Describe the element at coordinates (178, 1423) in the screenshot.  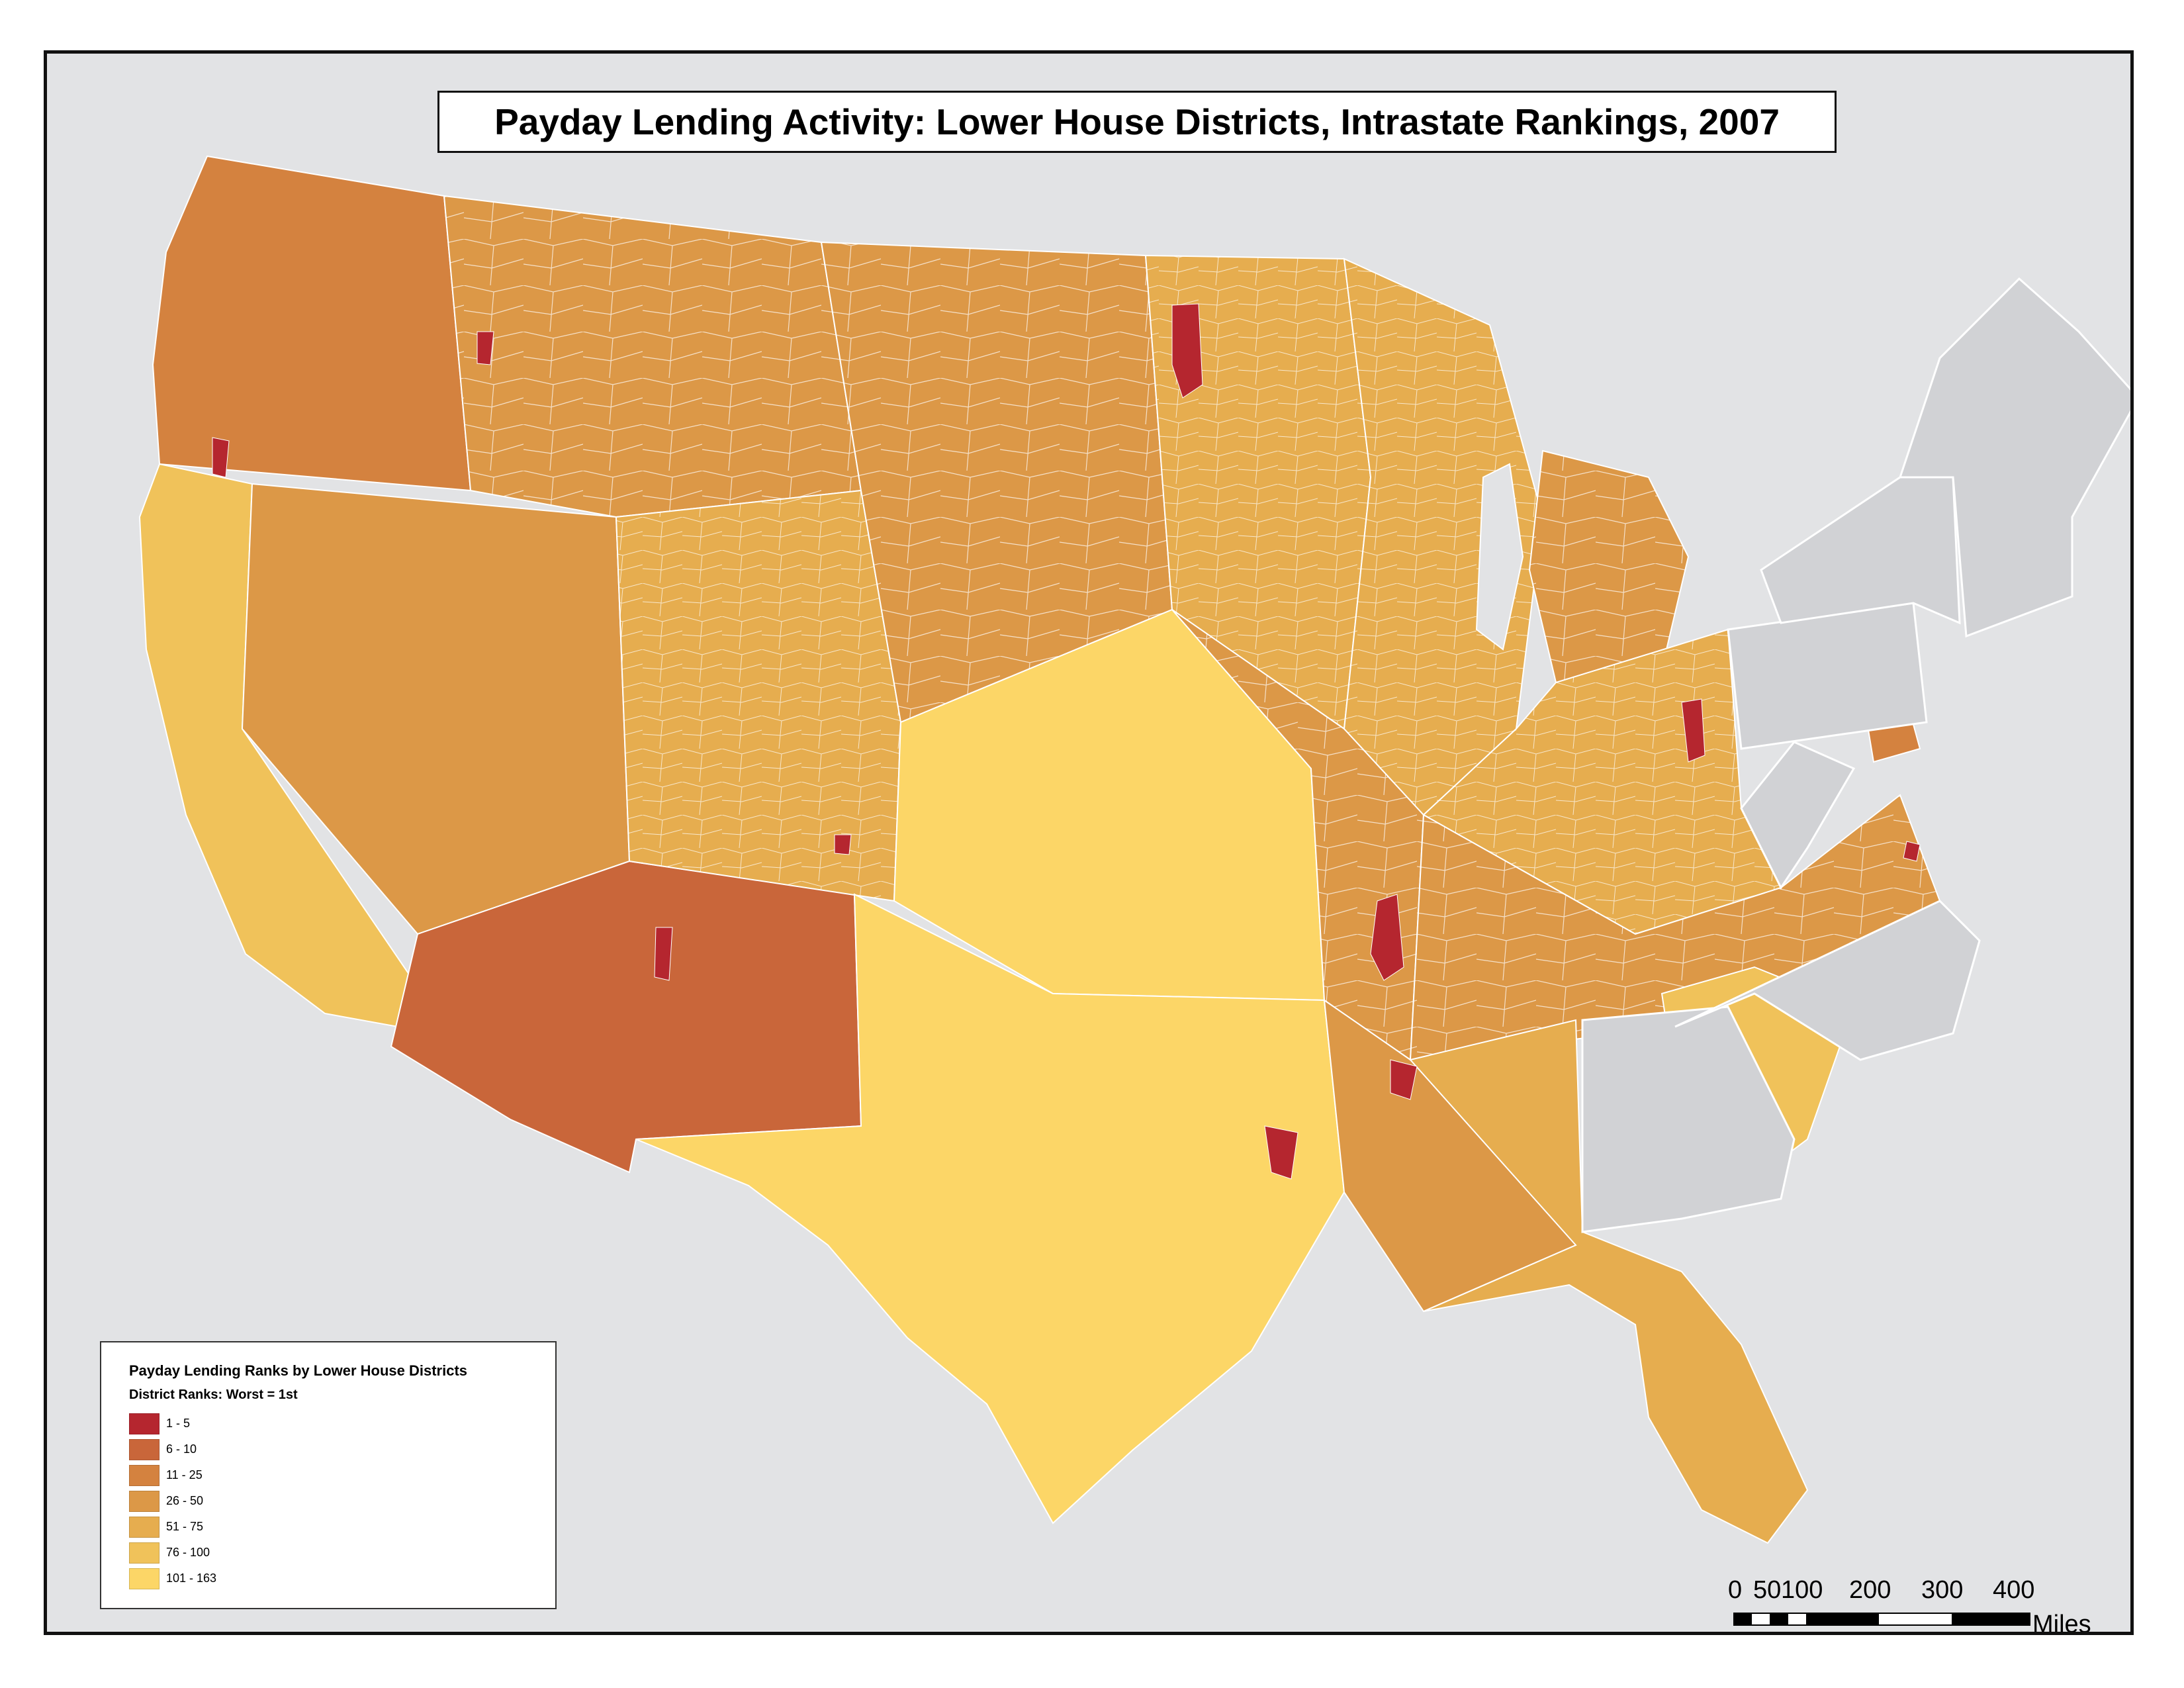
I see `legend-label: 1 - 5` at that location.